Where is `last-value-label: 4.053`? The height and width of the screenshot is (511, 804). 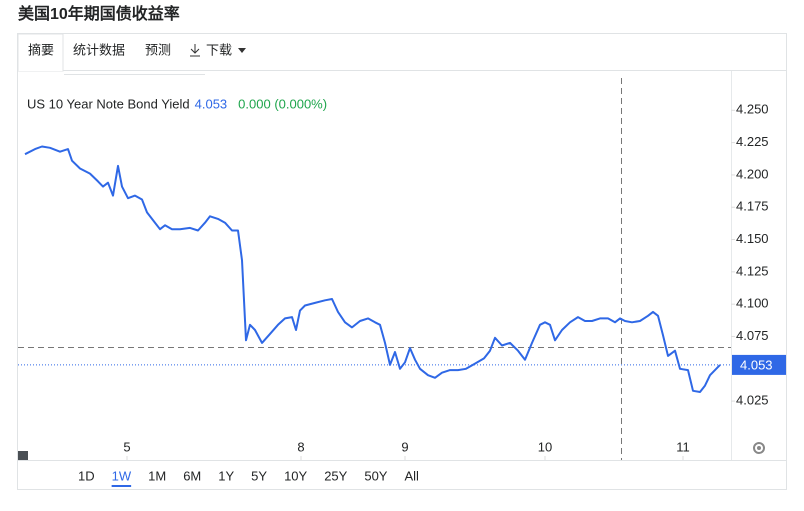 last-value-label: 4.053 is located at coordinates (756, 364).